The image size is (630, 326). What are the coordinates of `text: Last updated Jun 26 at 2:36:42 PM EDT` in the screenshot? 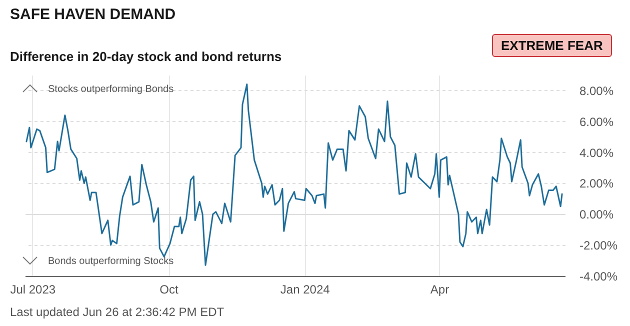 It's located at (117, 312).